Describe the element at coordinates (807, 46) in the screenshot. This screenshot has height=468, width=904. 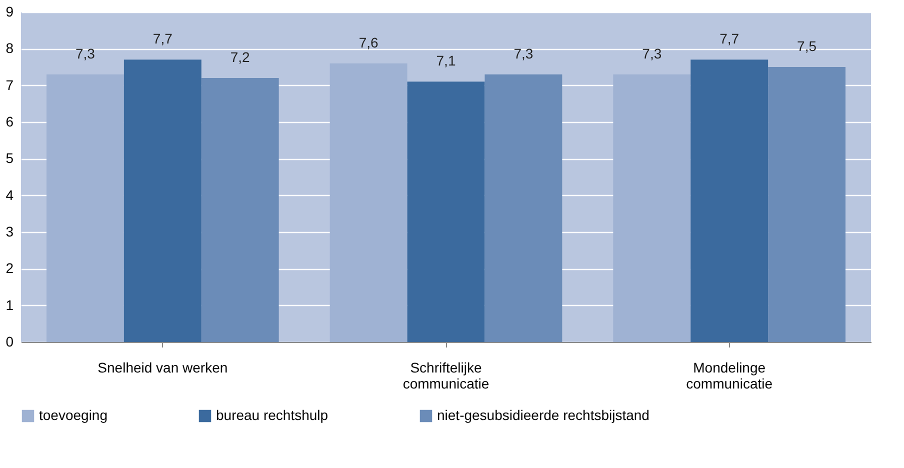
I see `data-label: 7,5` at that location.